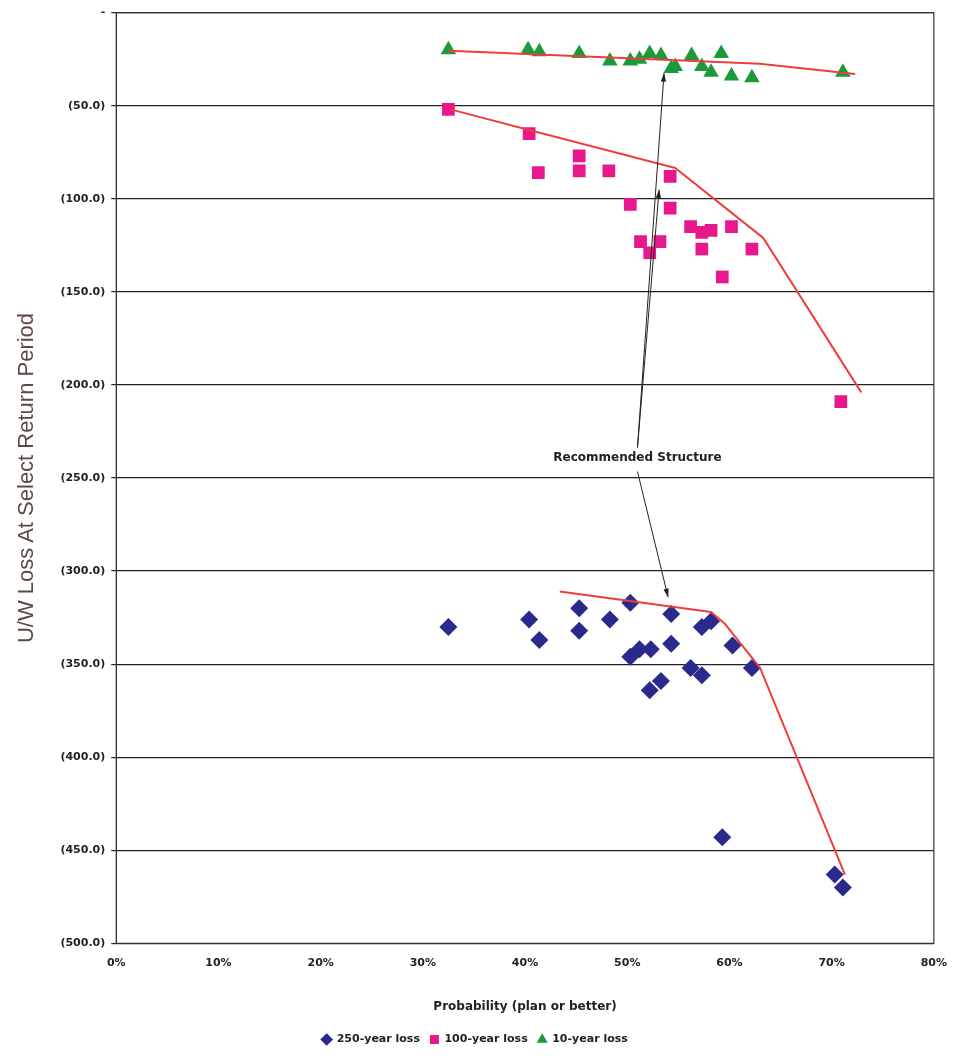  Describe the element at coordinates (116, 962) in the screenshot. I see `x-tick-label: 0%` at that location.